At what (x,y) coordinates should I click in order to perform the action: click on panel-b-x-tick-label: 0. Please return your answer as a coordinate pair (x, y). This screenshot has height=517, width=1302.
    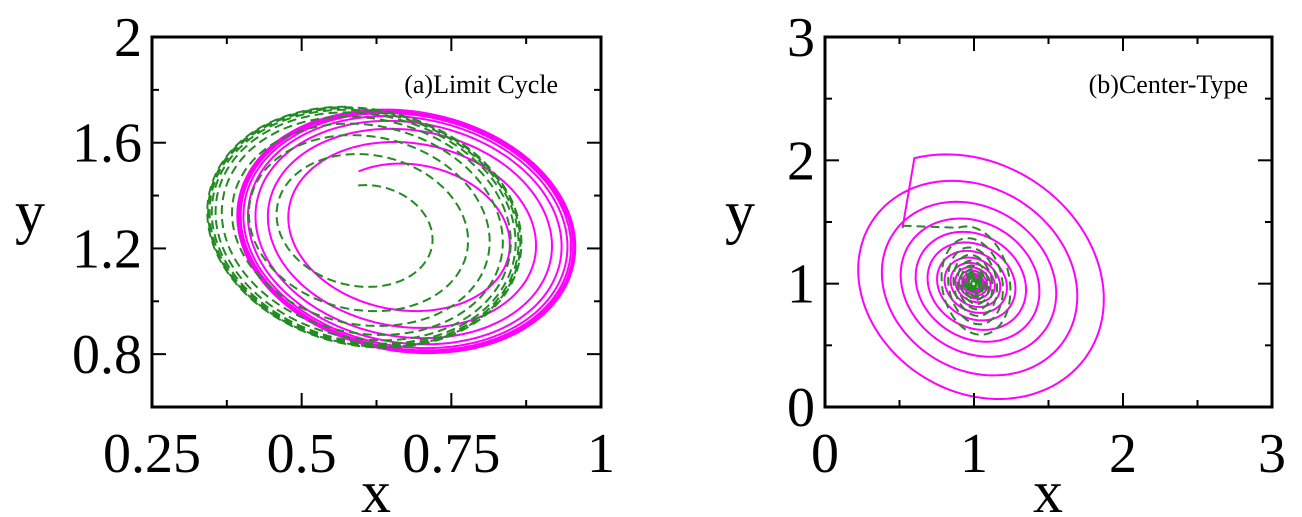
    Looking at the image, I should click on (825, 454).